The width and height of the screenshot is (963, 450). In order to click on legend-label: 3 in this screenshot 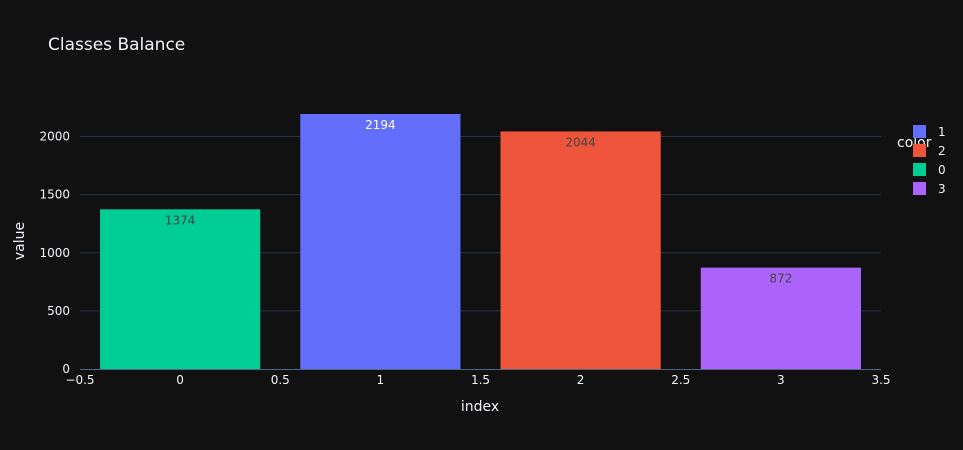, I will do `click(942, 189)`.